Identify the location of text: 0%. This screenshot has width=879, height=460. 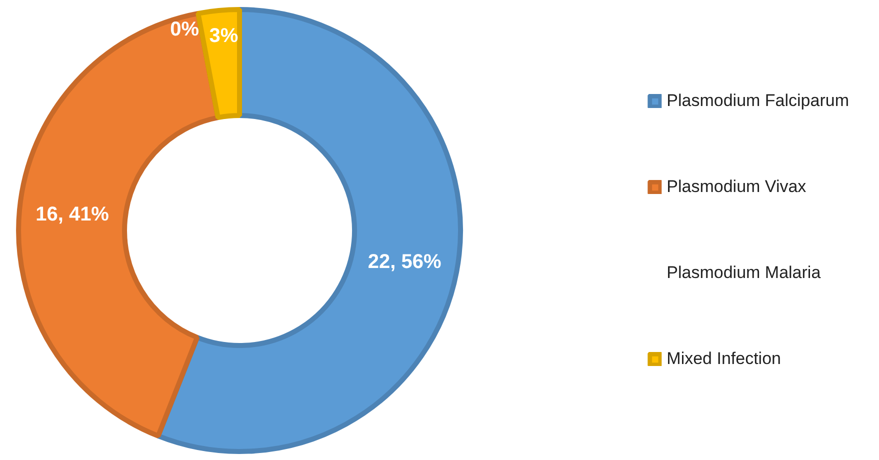
(185, 29).